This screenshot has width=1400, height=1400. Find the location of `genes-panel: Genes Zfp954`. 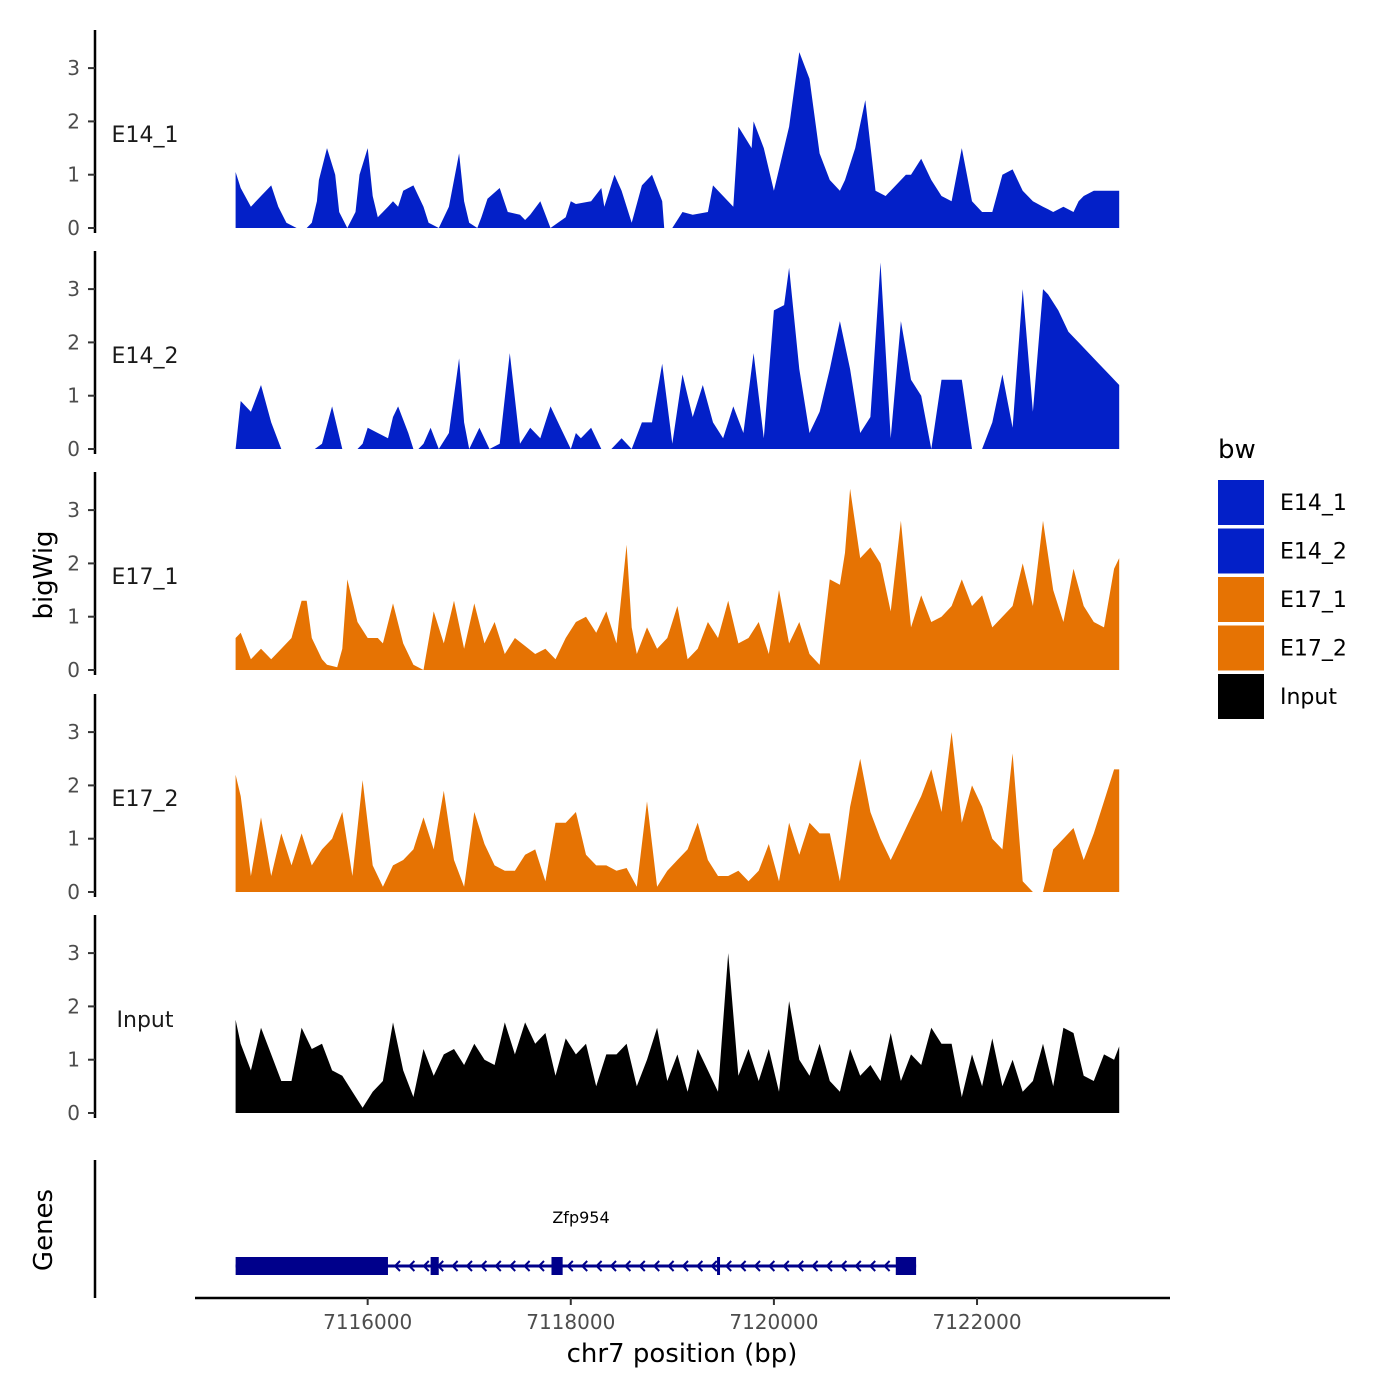

genes-panel: Genes Zfp954 is located at coordinates (473, 1229).